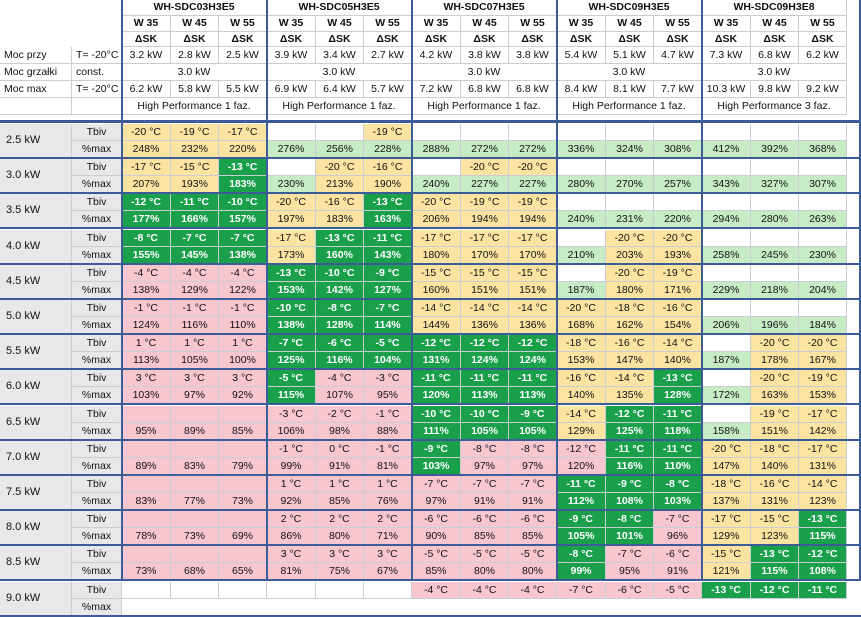  I want to click on group-divider, so click(412, 289).